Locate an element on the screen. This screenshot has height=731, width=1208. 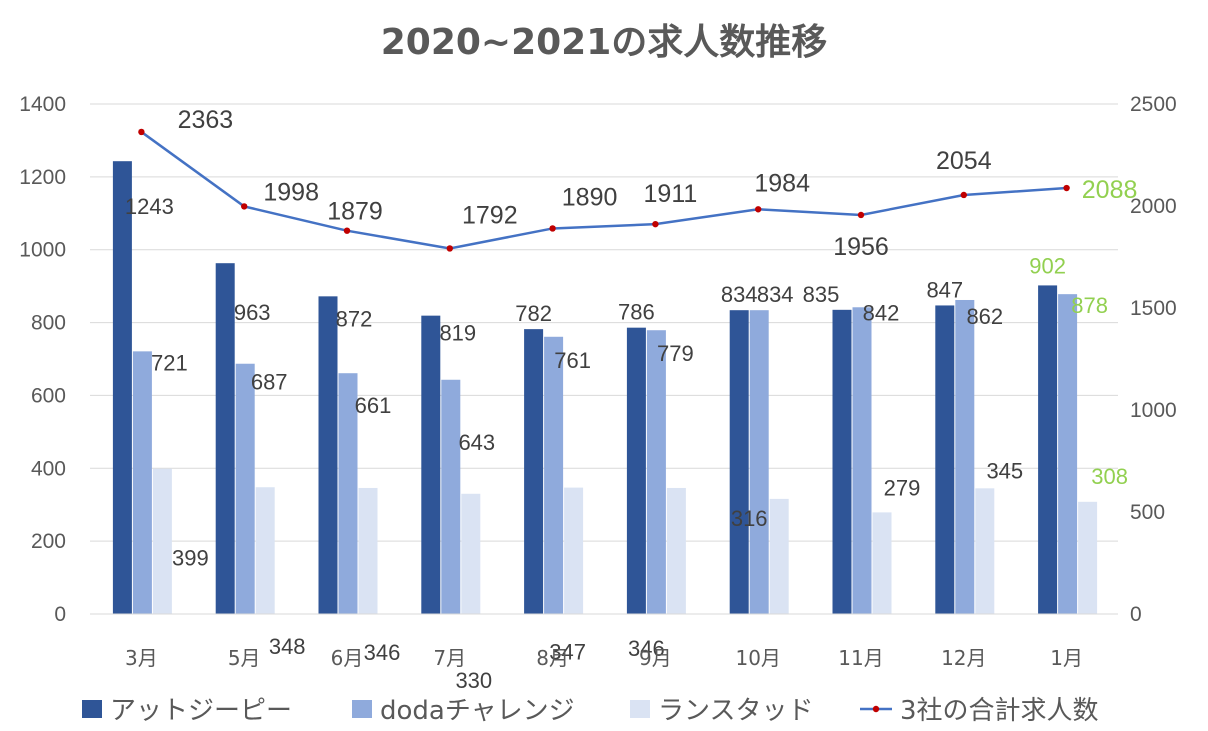
category-label: 10月 is located at coordinates (757, 658).